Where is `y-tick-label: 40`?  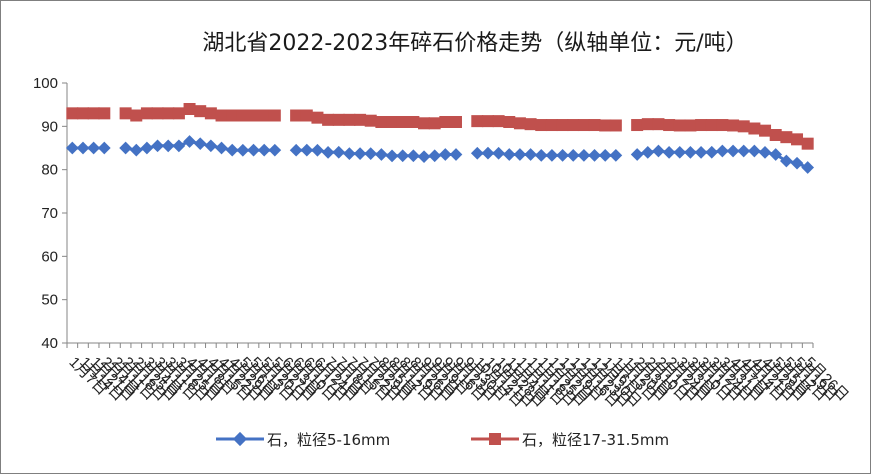
y-tick-label: 40 is located at coordinates (49, 343).